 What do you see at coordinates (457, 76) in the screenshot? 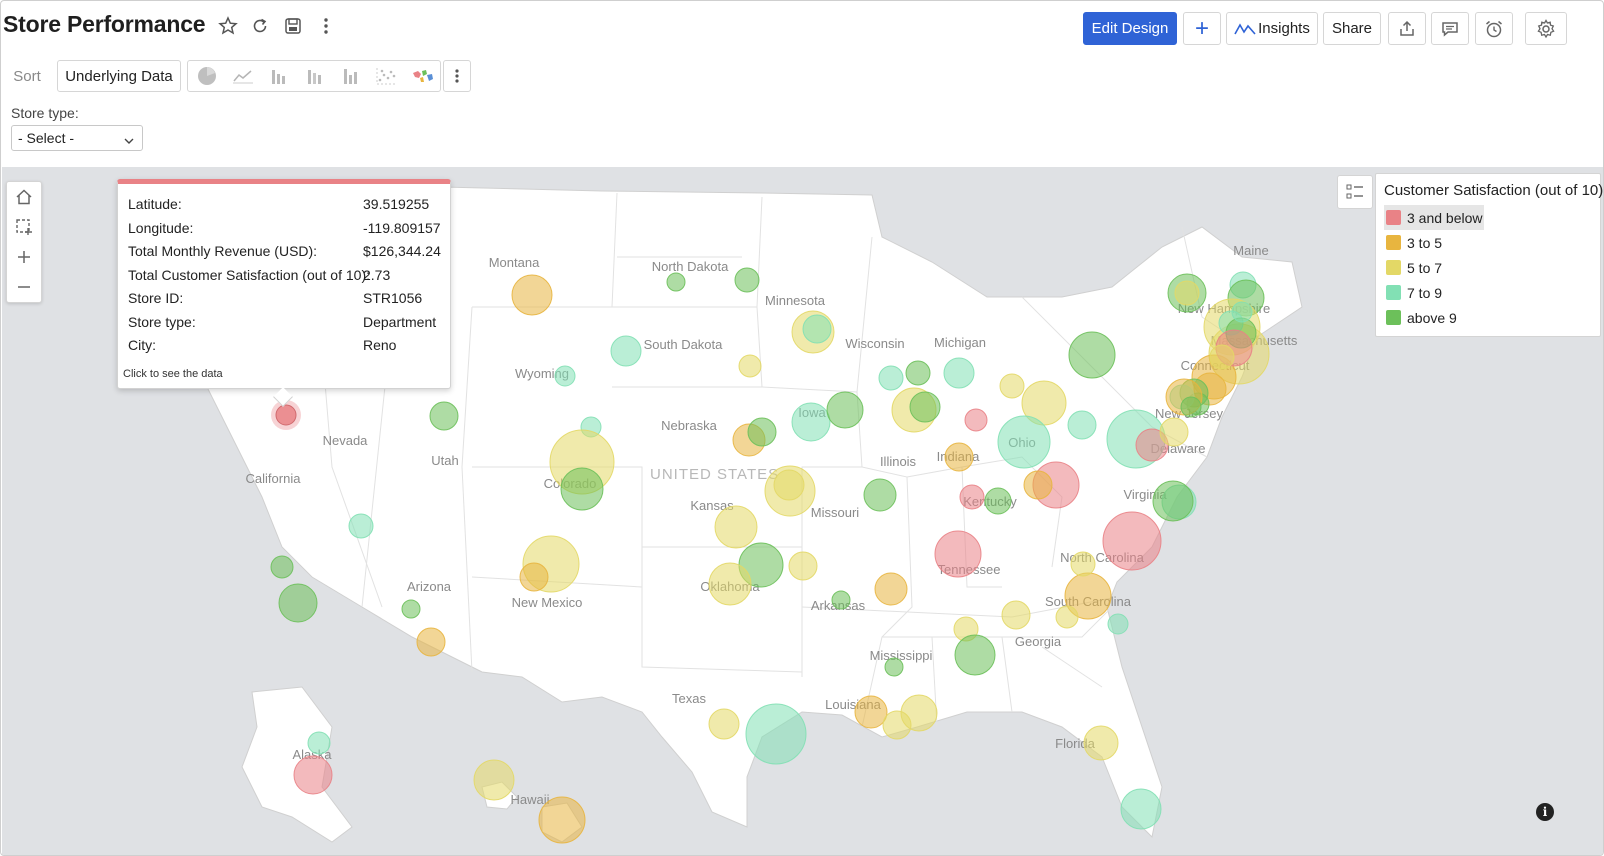
I see `more-chart-options-button` at bounding box center [457, 76].